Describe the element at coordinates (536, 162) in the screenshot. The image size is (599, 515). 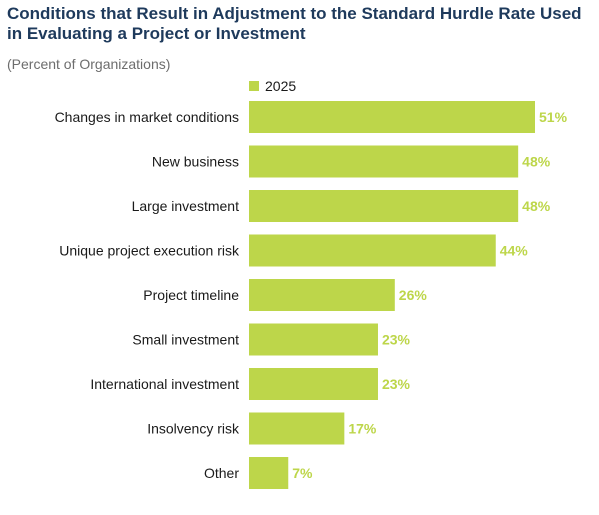
I see `value-label-1: 48%` at that location.